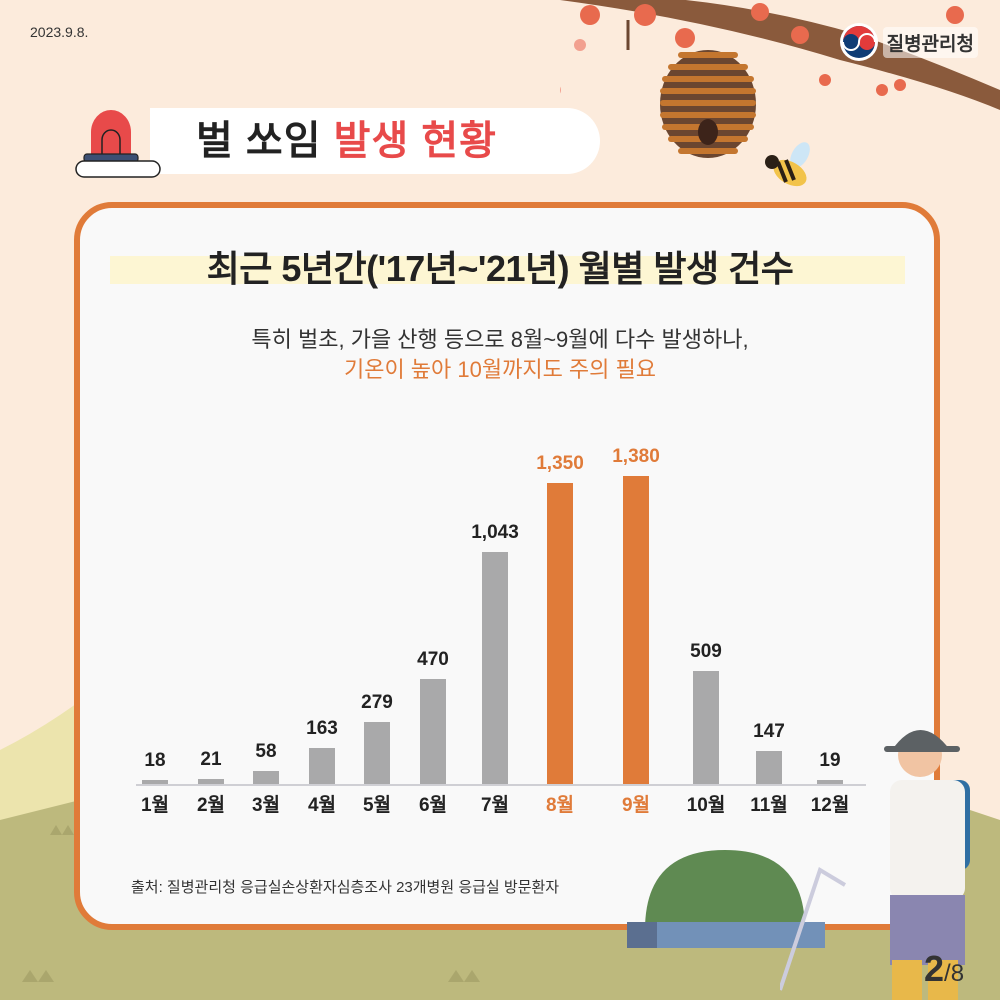 The image size is (1000, 1000). I want to click on chart-subtitle-highlight: 기온이 높아 10월까지도 주의 필요, so click(500, 369).